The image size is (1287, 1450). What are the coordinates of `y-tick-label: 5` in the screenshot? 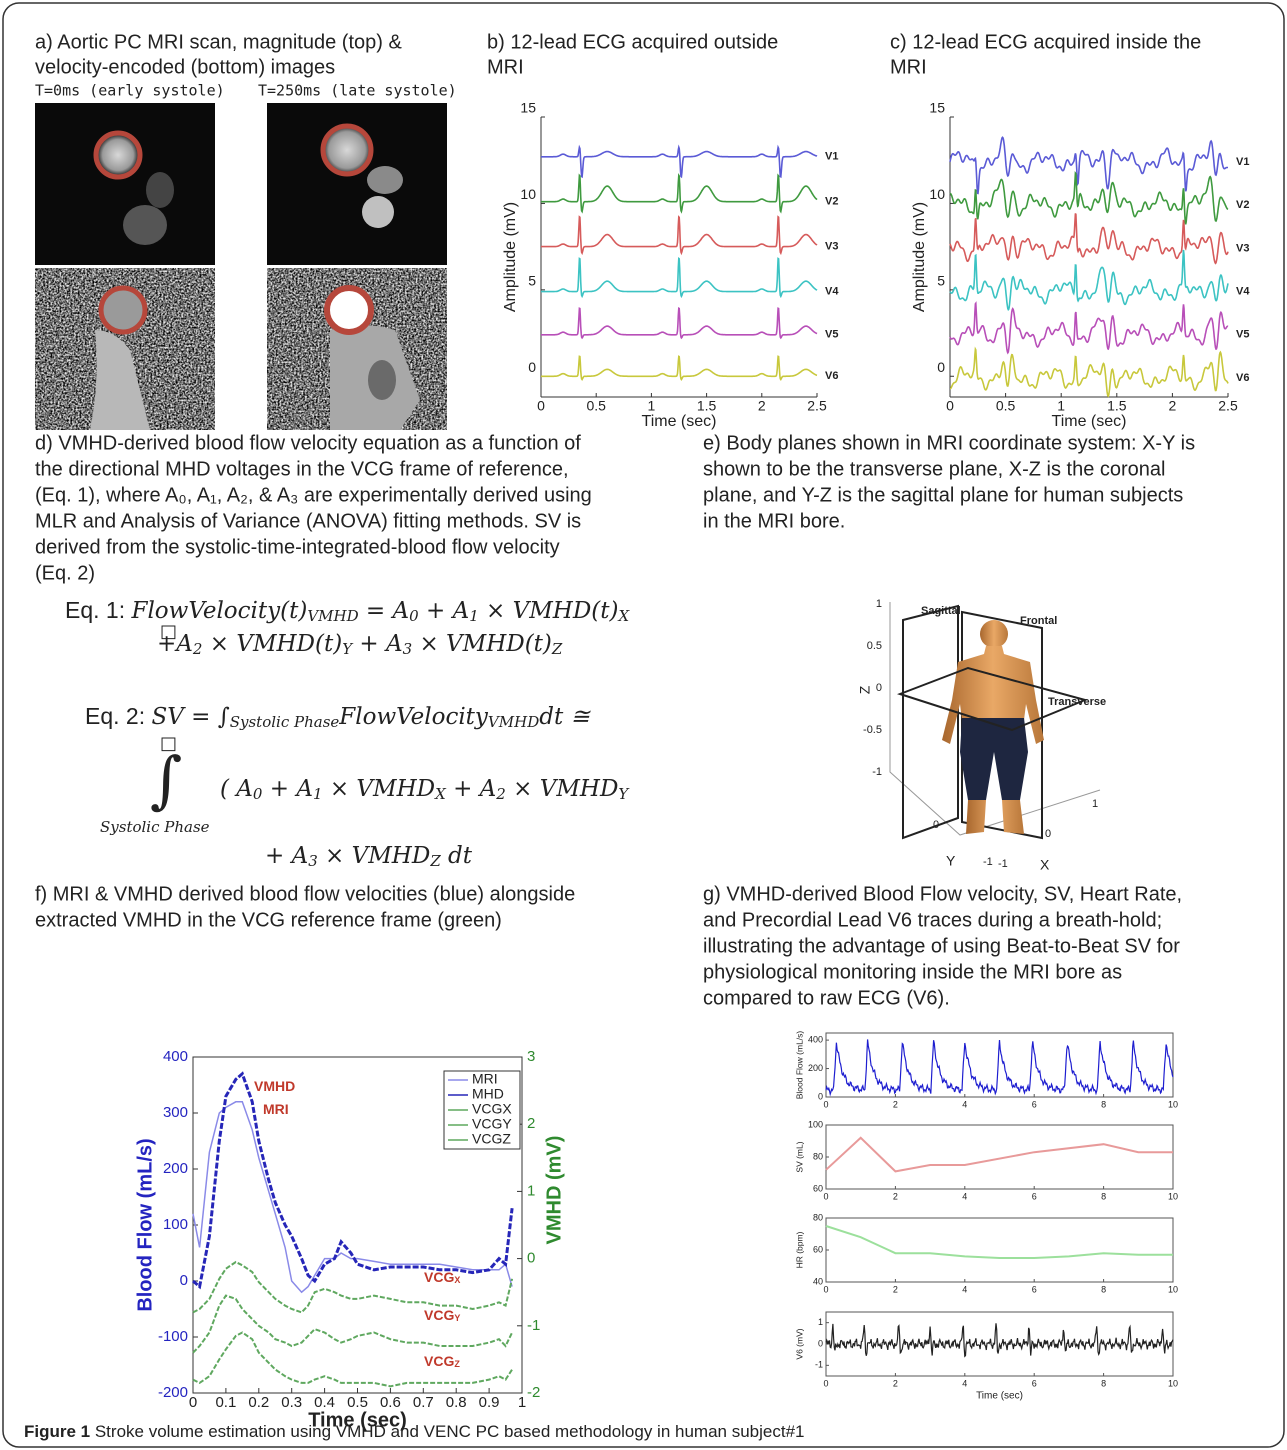 It's located at (941, 281).